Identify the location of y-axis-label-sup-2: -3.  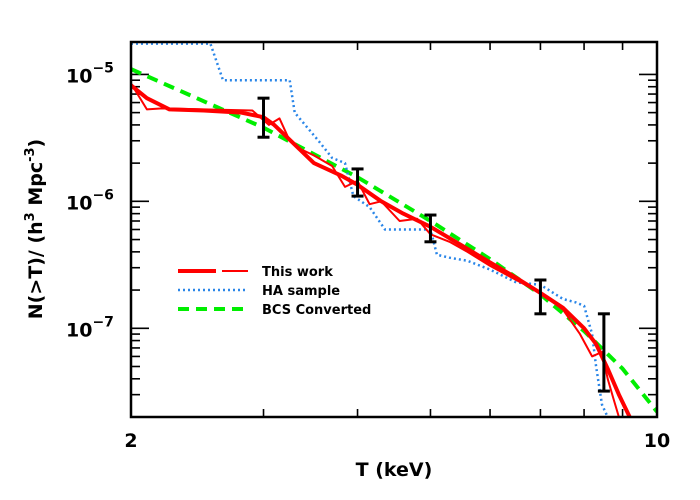
(30, 154).